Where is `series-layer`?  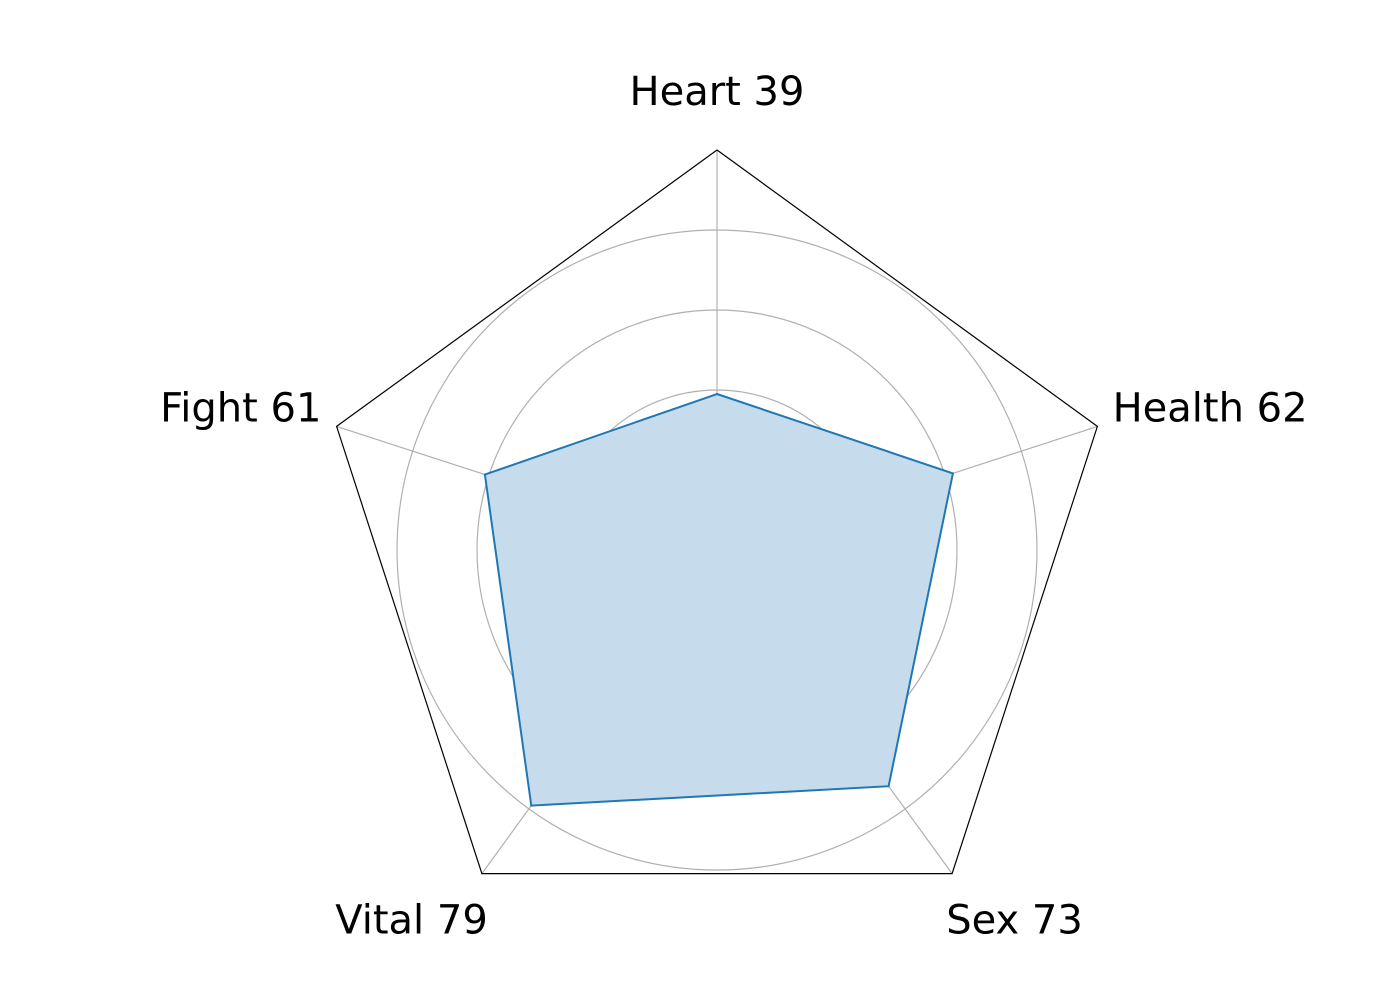 series-layer is located at coordinates (719, 599).